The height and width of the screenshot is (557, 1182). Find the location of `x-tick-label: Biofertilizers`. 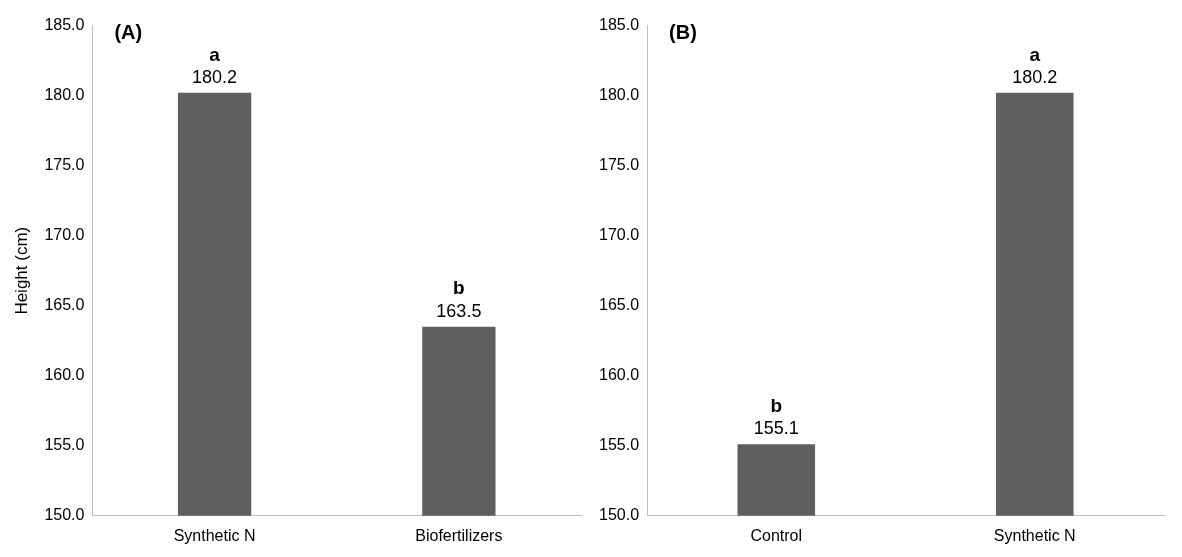

x-tick-label: Biofertilizers is located at coordinates (459, 535).